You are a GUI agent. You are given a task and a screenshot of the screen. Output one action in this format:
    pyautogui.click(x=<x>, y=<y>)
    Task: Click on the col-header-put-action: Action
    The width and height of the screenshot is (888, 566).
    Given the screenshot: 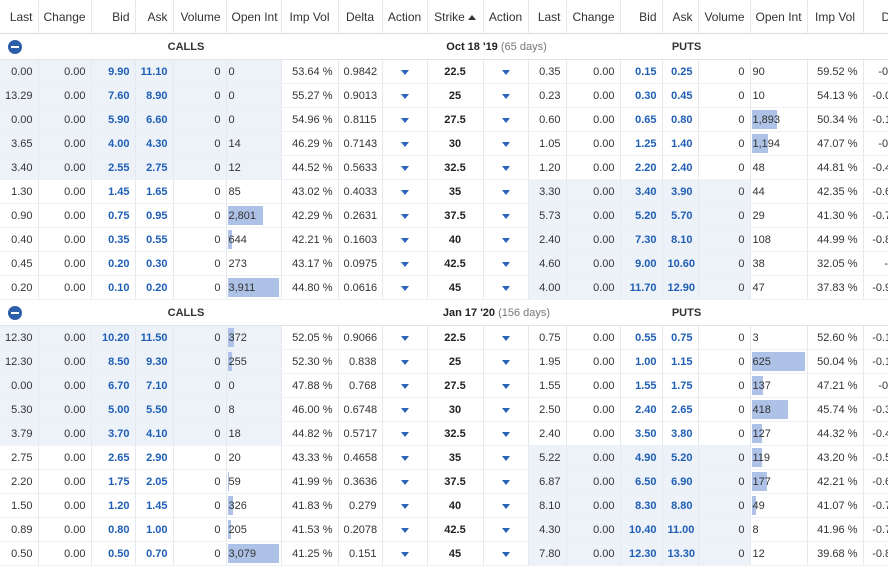 What is the action you would take?
    pyautogui.click(x=506, y=17)
    